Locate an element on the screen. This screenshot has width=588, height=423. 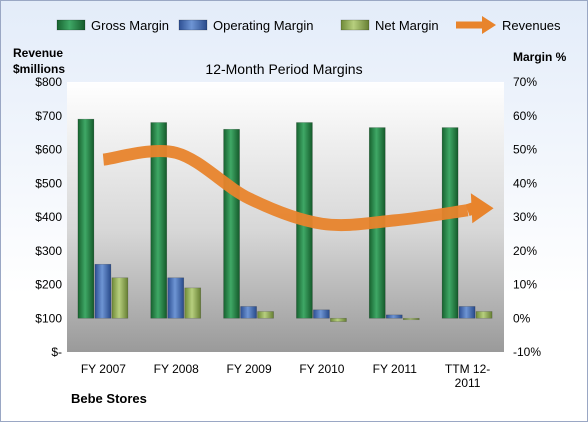
legend-label: Revenues is located at coordinates (531, 25).